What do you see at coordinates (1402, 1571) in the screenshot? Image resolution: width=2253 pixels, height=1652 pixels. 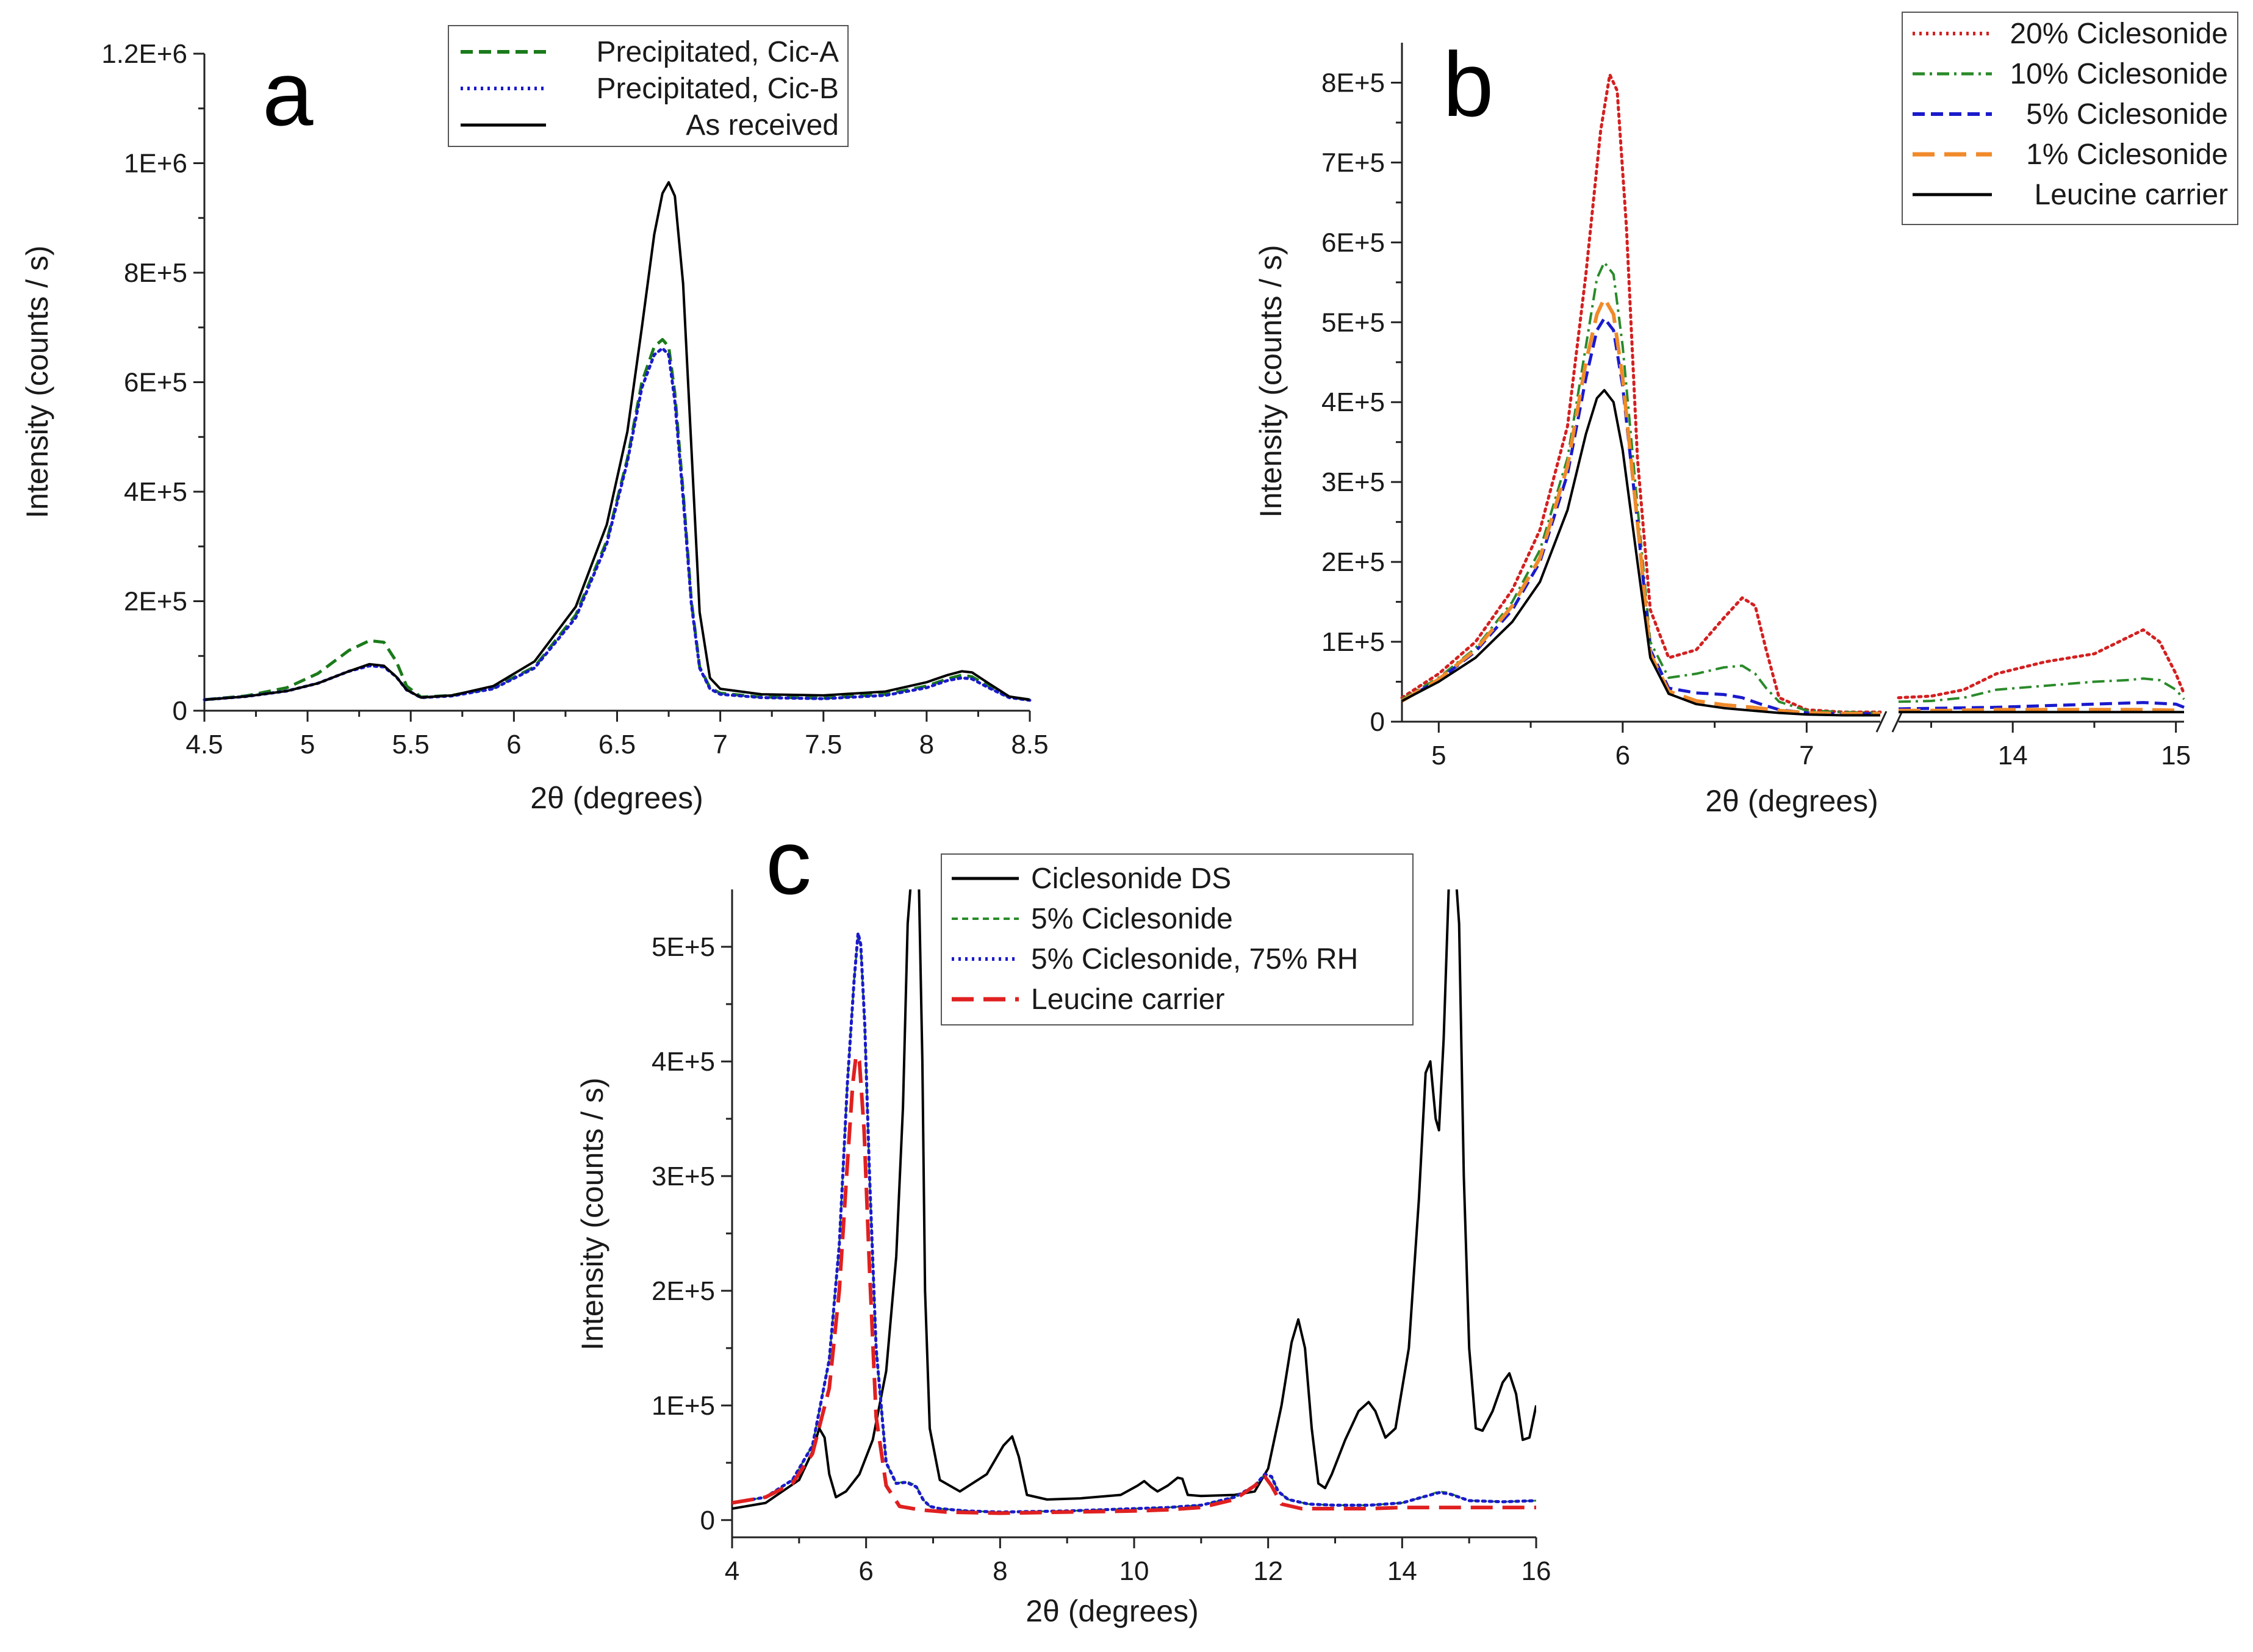 I see `panel-c-x-tick-label: 14` at bounding box center [1402, 1571].